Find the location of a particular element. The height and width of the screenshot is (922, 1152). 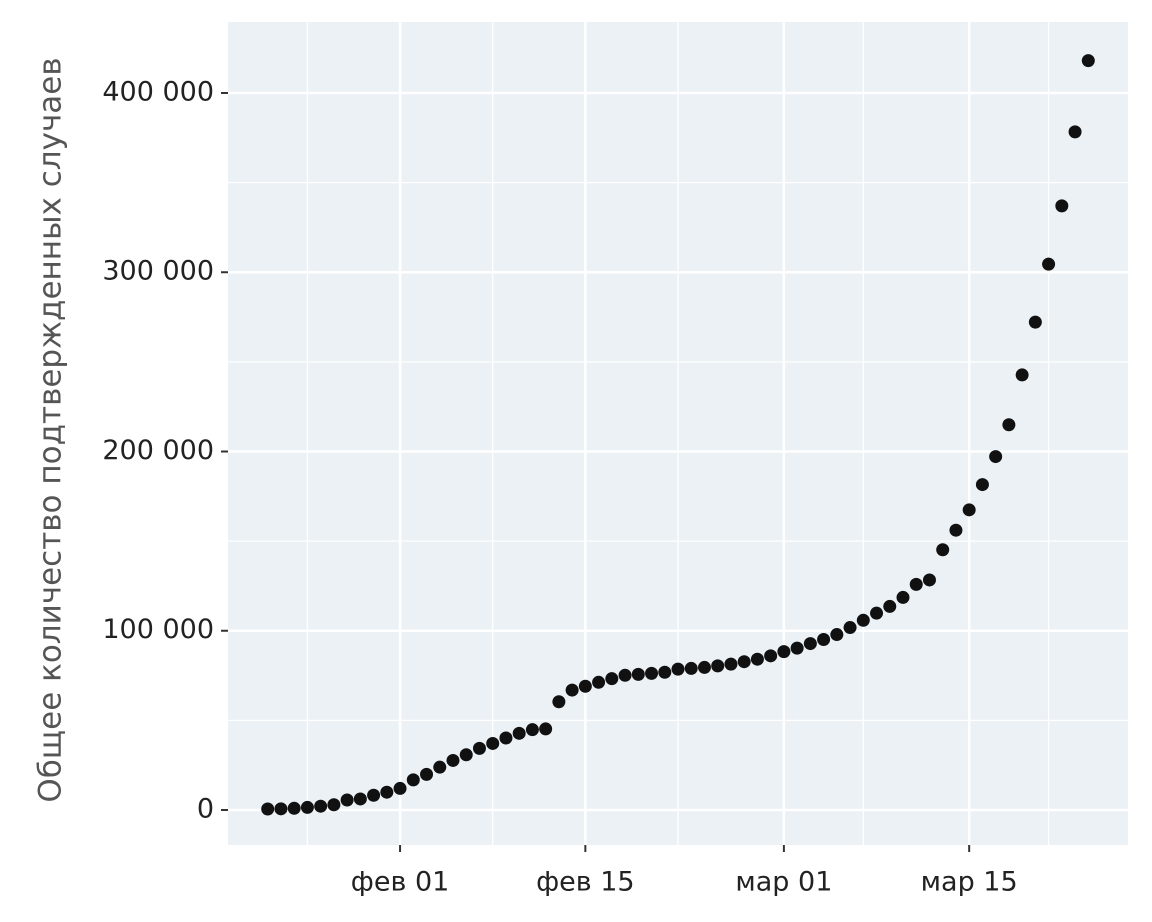

y-tick-label: 100 000 is located at coordinates (158, 629).